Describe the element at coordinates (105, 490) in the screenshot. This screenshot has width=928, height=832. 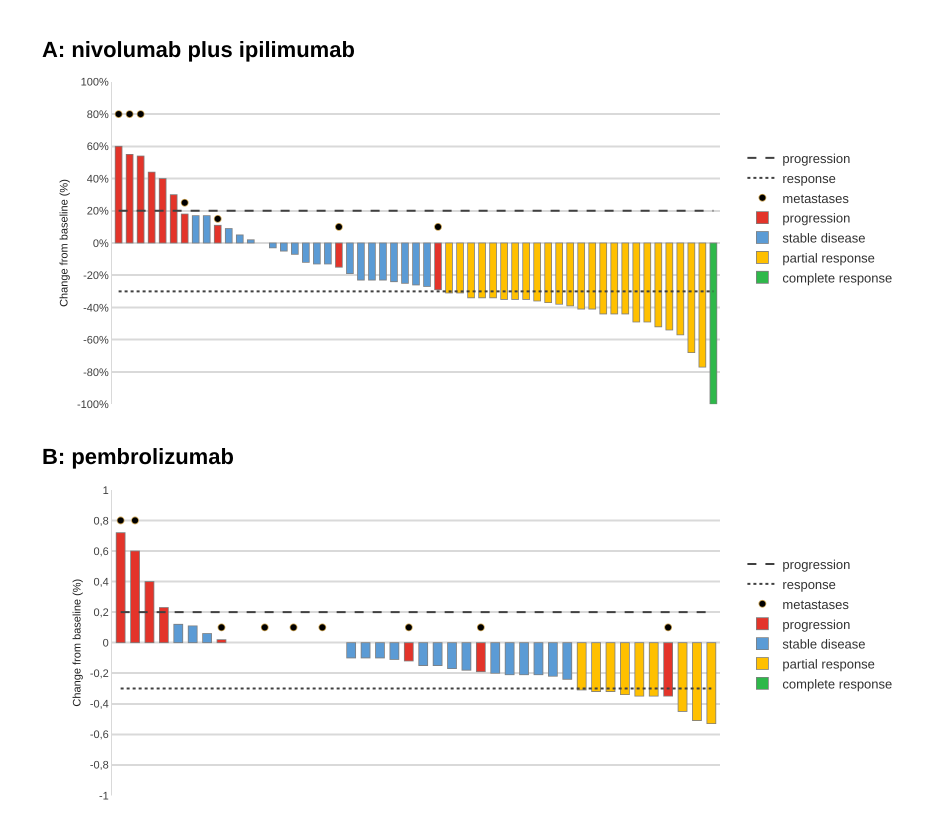
I see `y-tick-label: 1` at that location.